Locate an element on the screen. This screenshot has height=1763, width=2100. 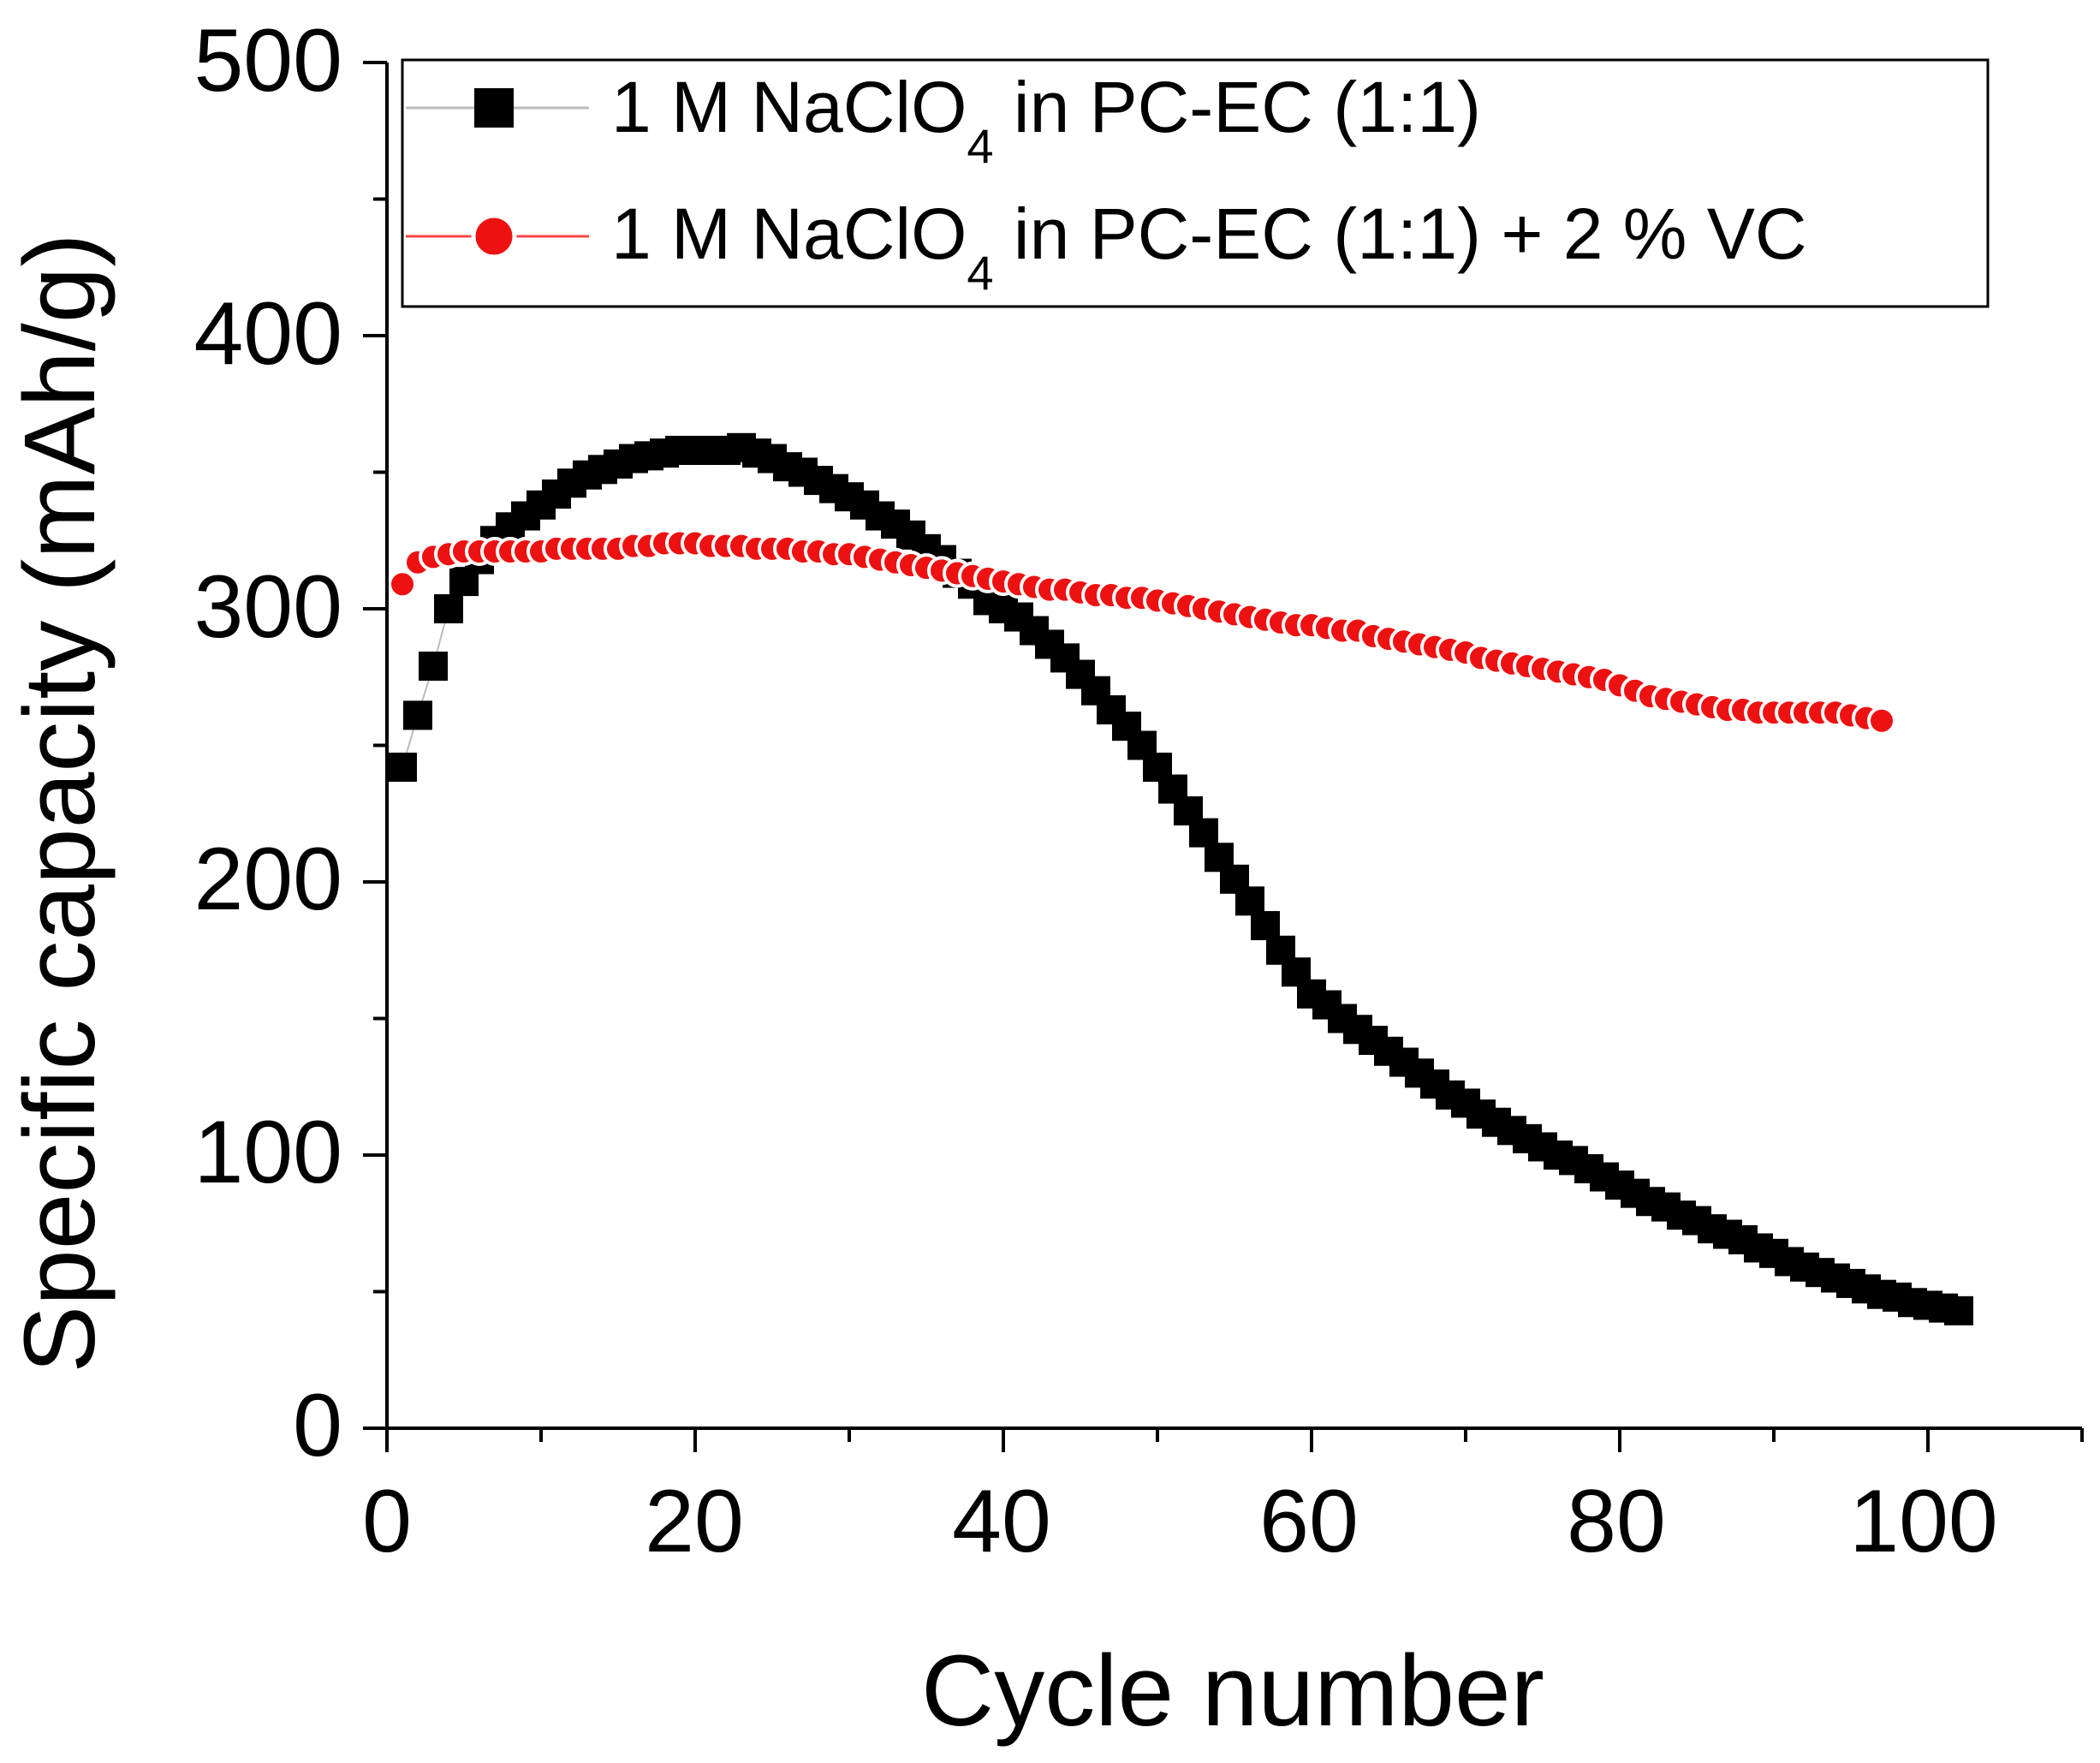
x-tick-labels: 0 20 40 60 80 100 is located at coordinates (1180, 1521).